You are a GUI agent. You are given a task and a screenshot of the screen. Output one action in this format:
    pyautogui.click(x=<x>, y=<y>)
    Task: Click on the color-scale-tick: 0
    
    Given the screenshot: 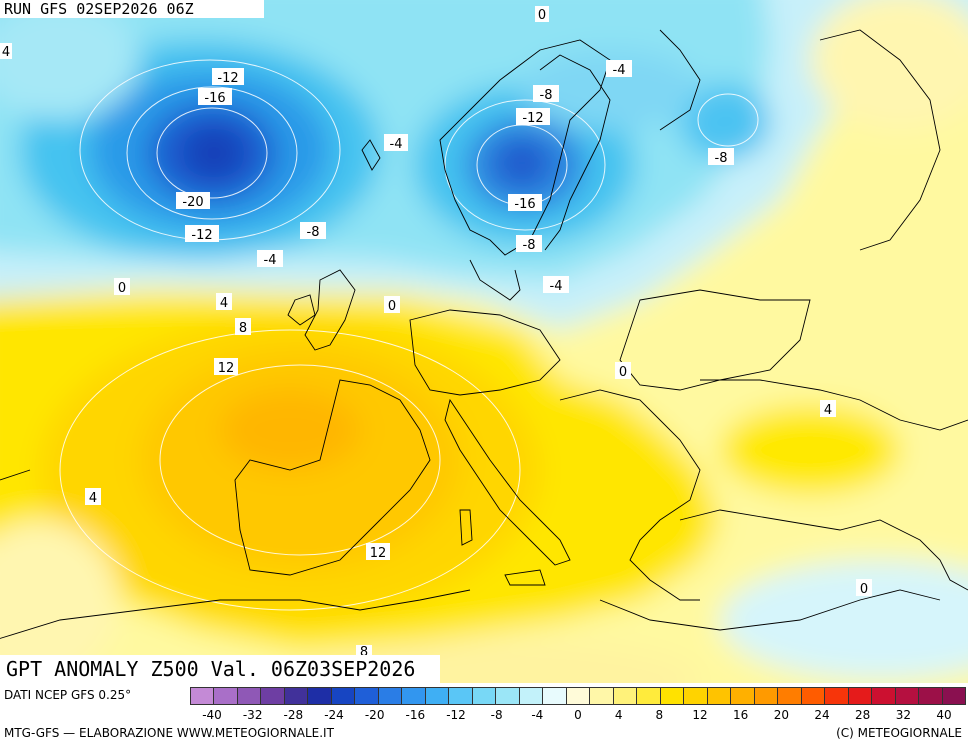 What is the action you would take?
    pyautogui.click(x=578, y=715)
    